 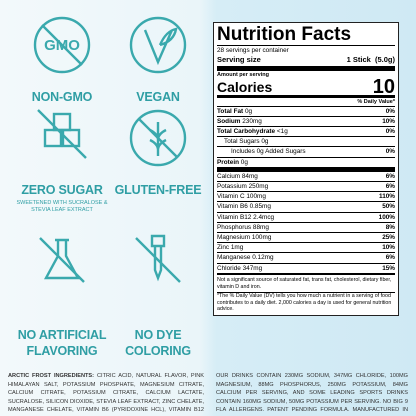 I want to click on line: NO ARTIFICIAL, so click(x=62, y=335).